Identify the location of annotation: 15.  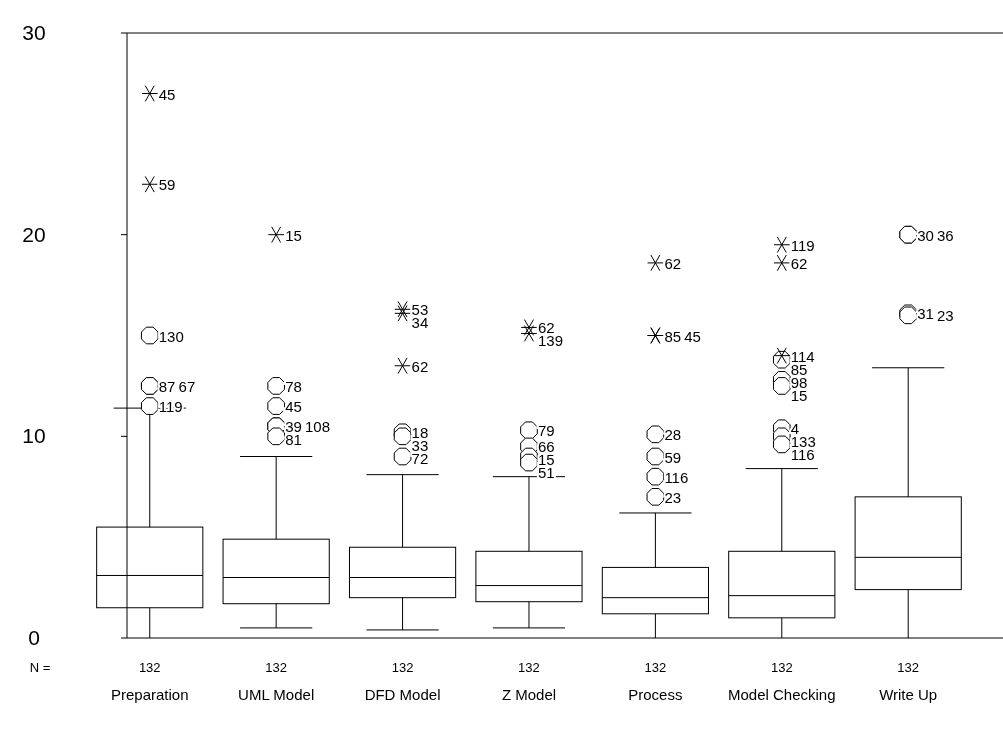
(293, 235).